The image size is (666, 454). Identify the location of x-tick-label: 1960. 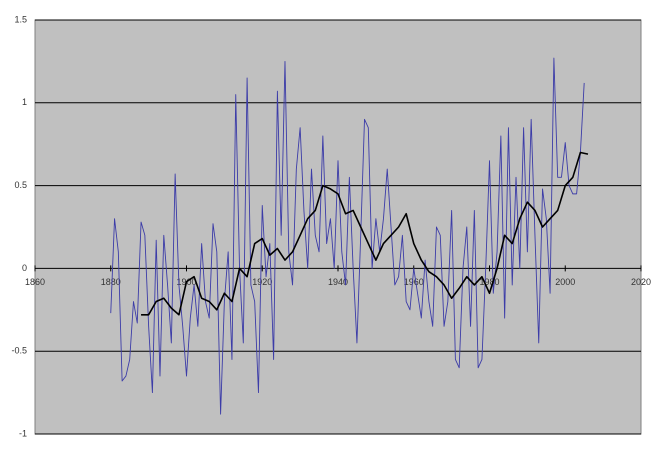
(414, 282).